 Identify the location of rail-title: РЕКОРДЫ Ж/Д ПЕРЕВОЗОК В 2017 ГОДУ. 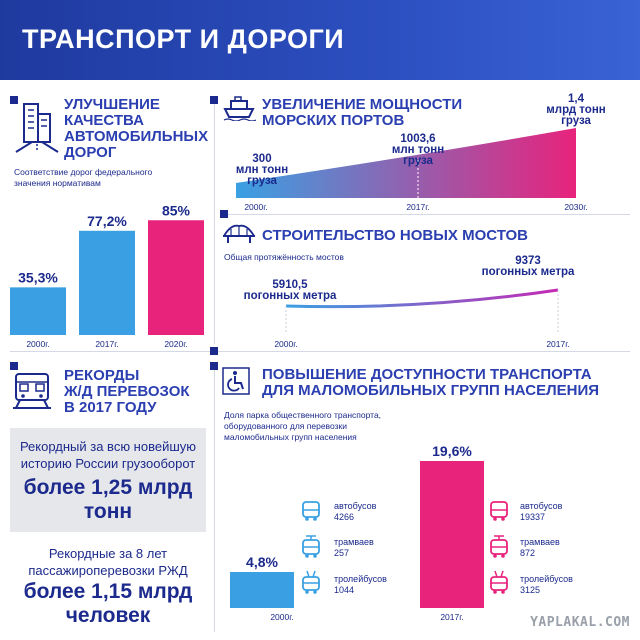
(127, 391).